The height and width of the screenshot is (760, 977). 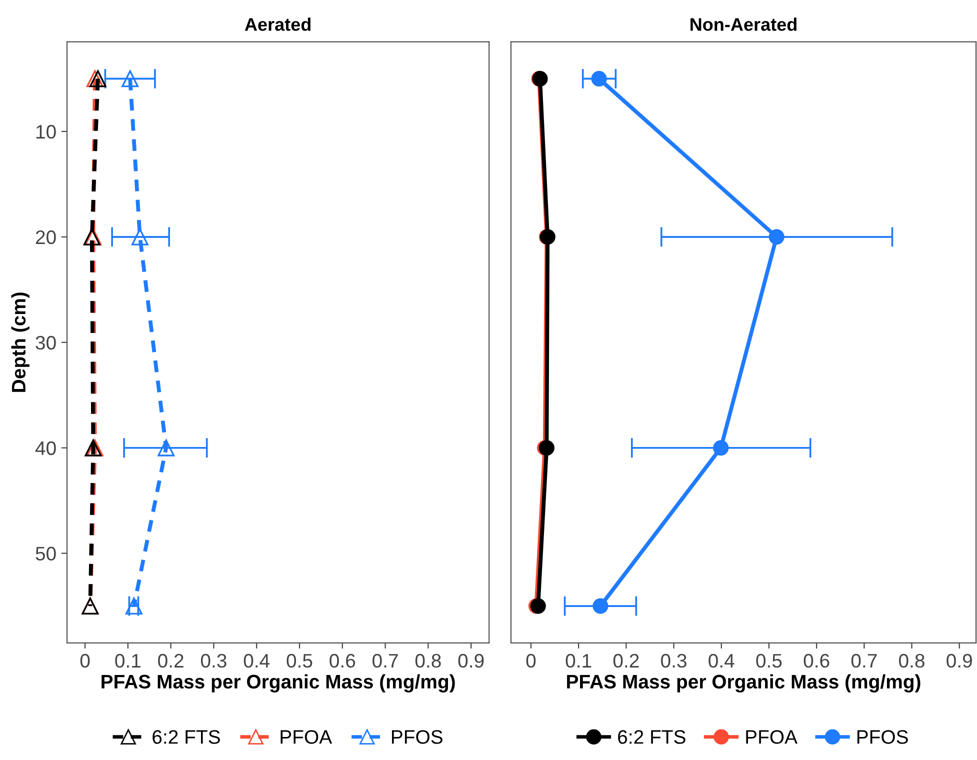 What do you see at coordinates (277, 24) in the screenshot?
I see `chart-title: Aerated` at bounding box center [277, 24].